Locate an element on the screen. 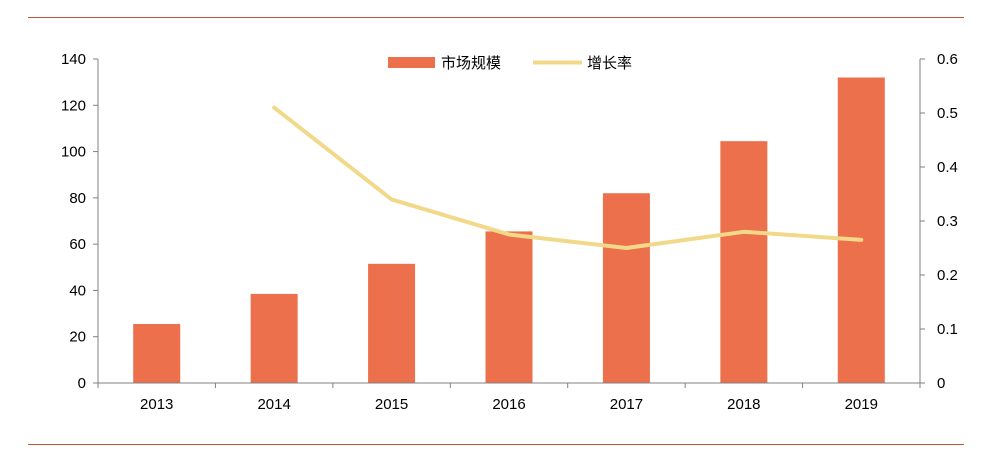 This screenshot has width=1000, height=469. bar-2019 is located at coordinates (861, 230).